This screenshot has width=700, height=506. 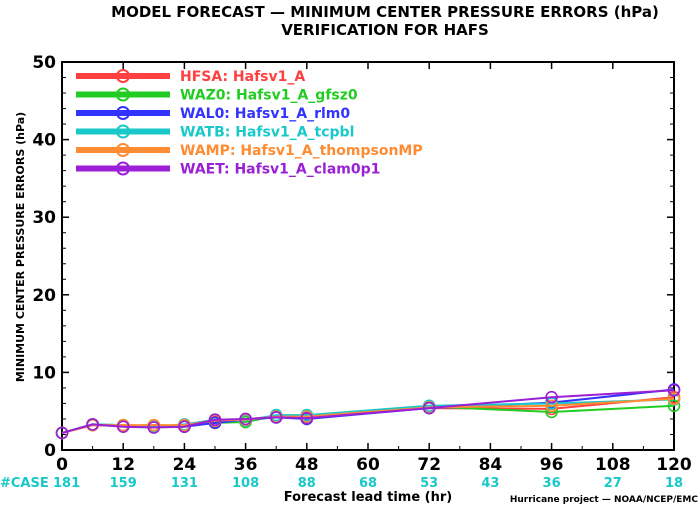 What do you see at coordinates (123, 465) in the screenshot?
I see `x-tick-label: 12` at bounding box center [123, 465].